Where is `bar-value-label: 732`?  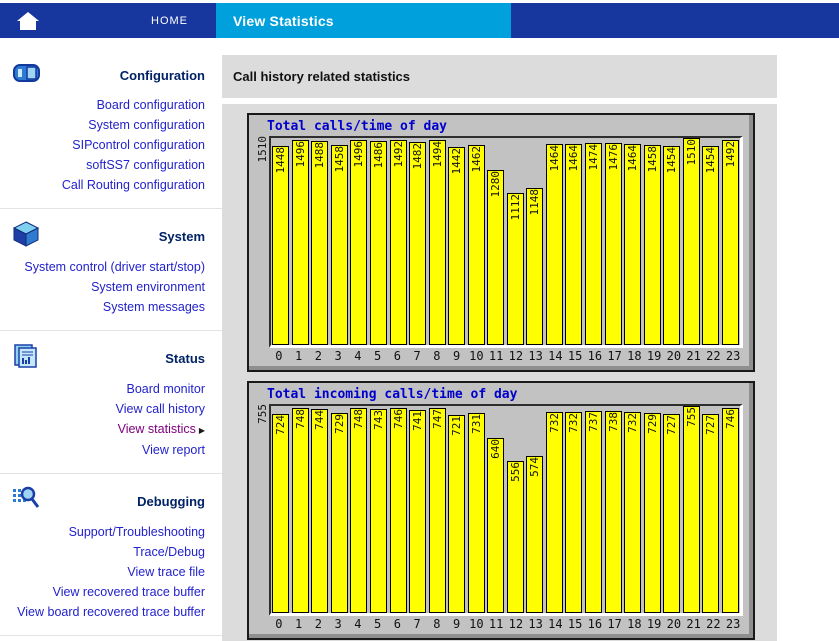 bar-value-label: 732 is located at coordinates (574, 423).